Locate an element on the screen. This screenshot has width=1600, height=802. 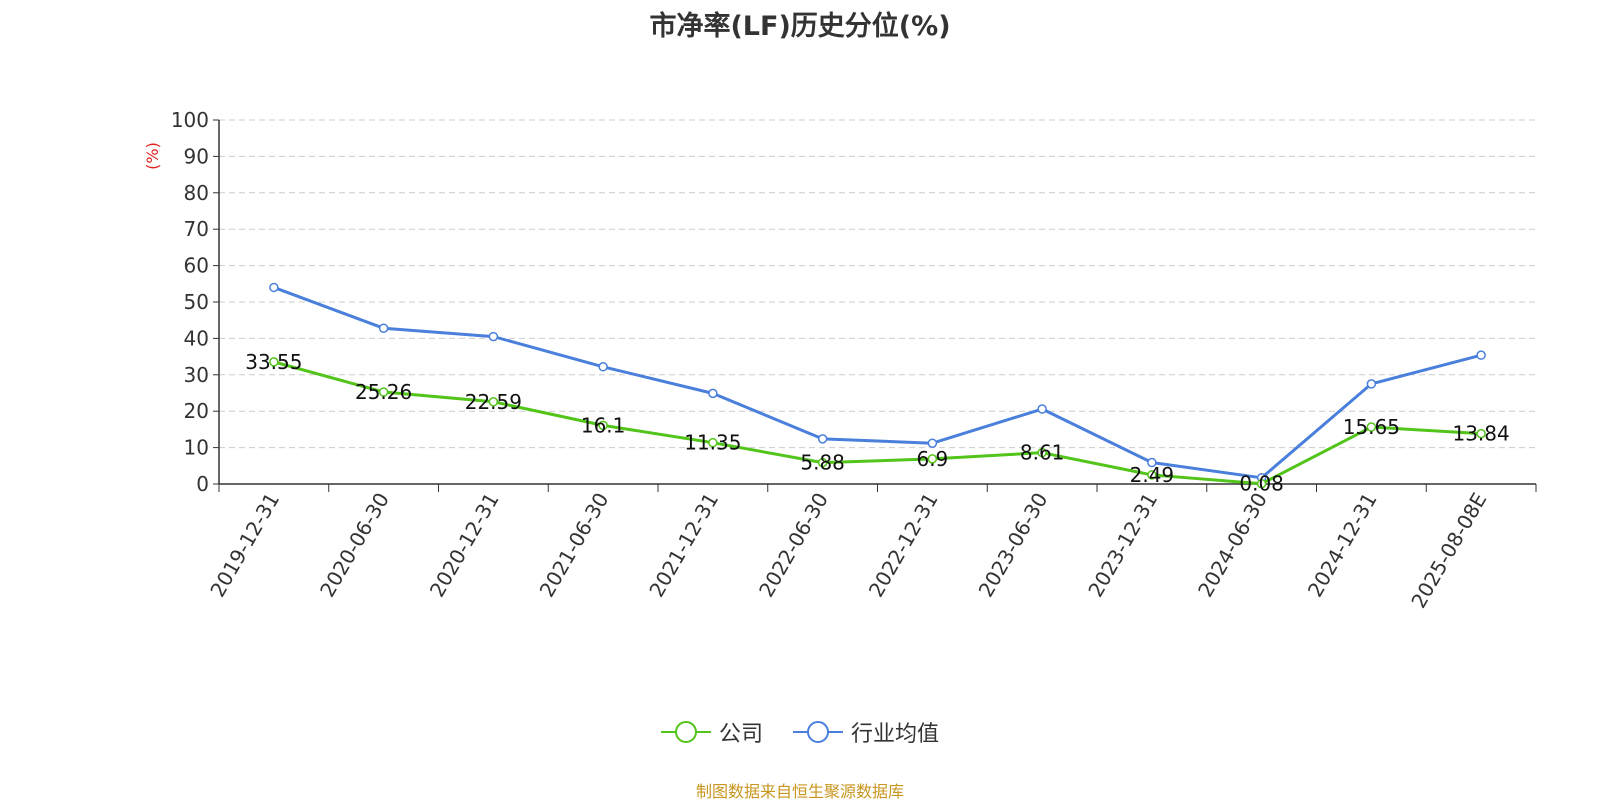
x-tick-label: 2022-06-30 is located at coordinates (793, 545).